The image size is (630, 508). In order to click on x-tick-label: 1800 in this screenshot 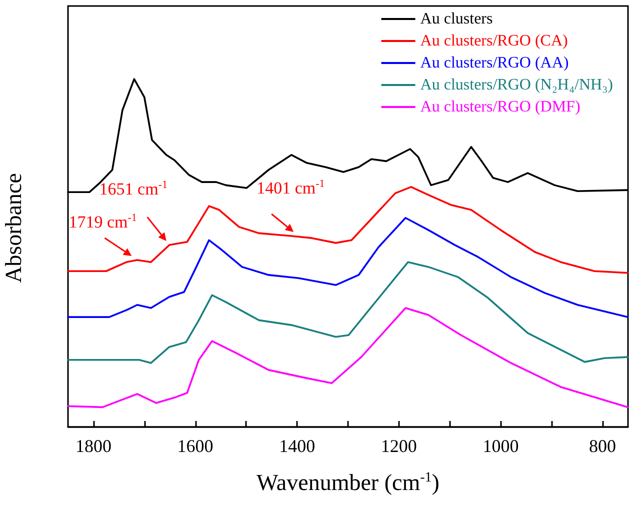, I will do `click(93, 446)`.